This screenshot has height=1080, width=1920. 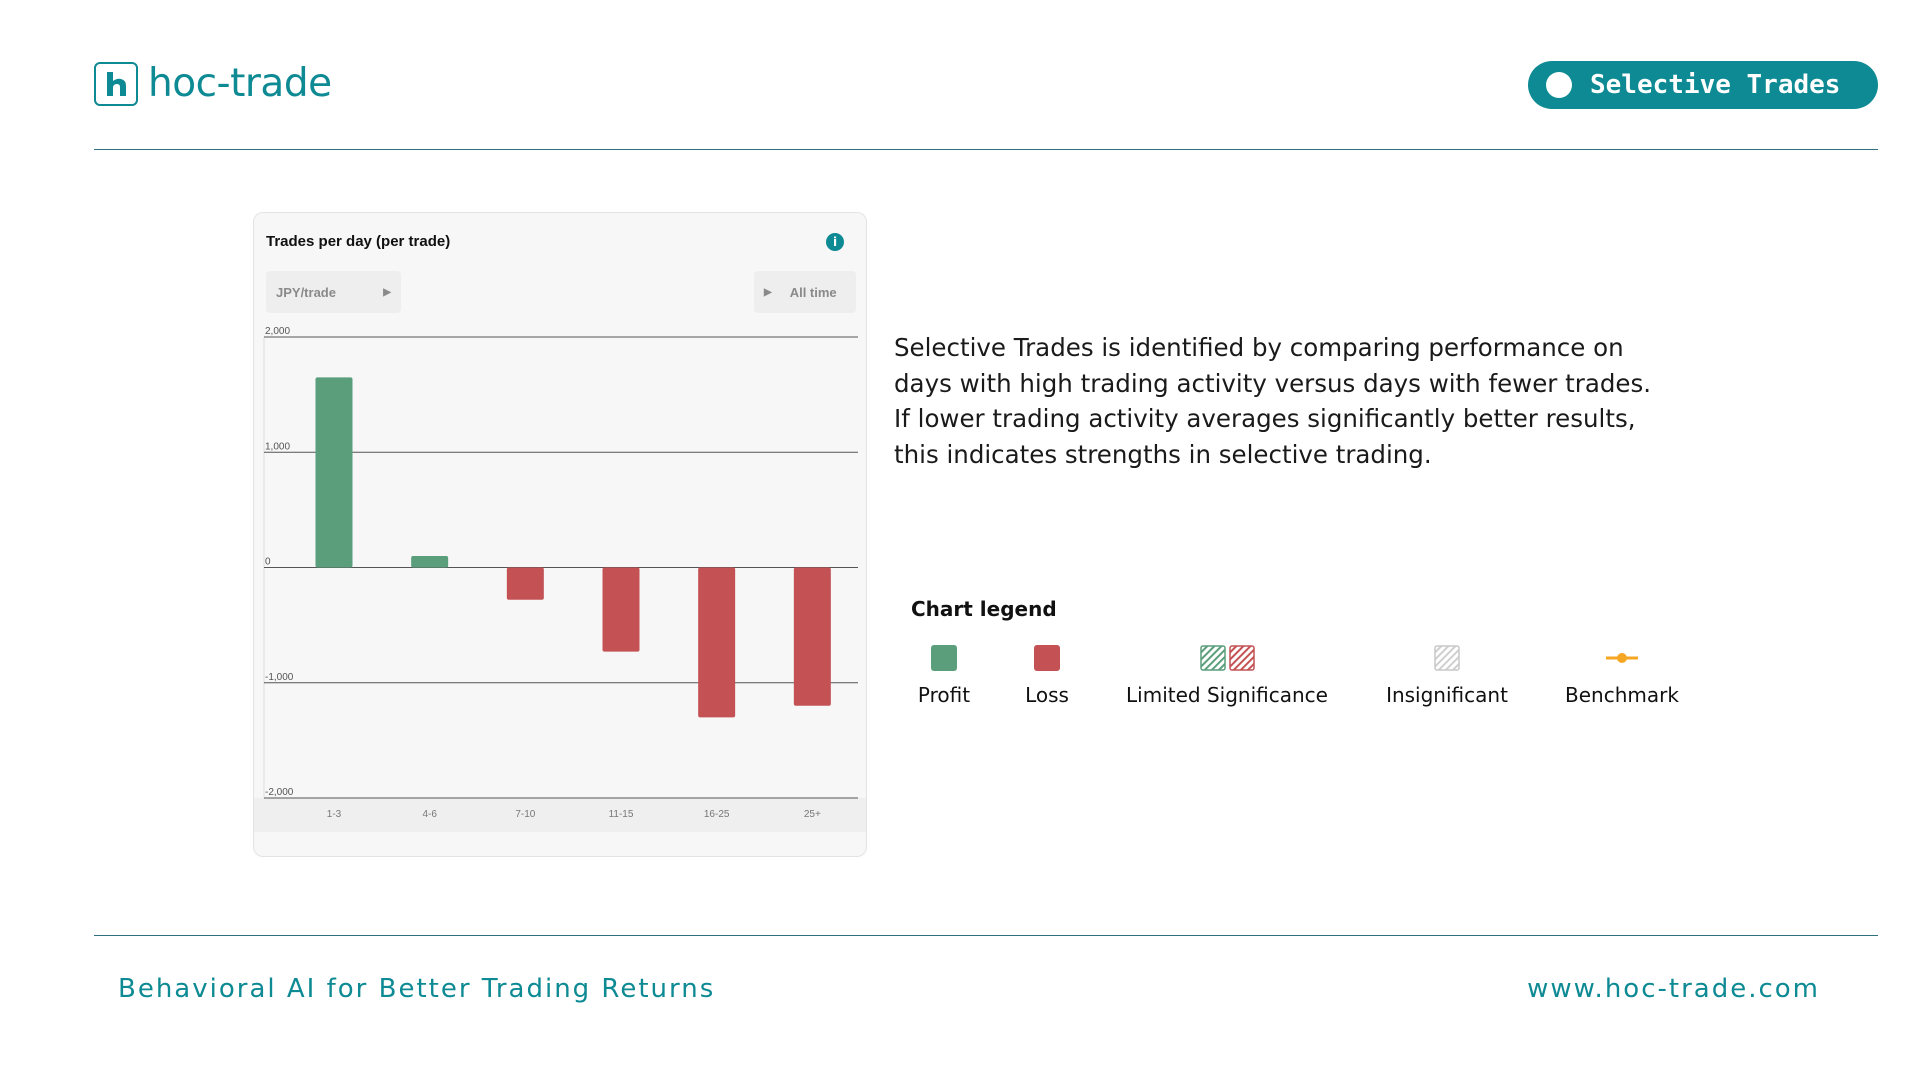 I want to click on legend-item-limited-significance: Limited Significance, so click(x=1227, y=676).